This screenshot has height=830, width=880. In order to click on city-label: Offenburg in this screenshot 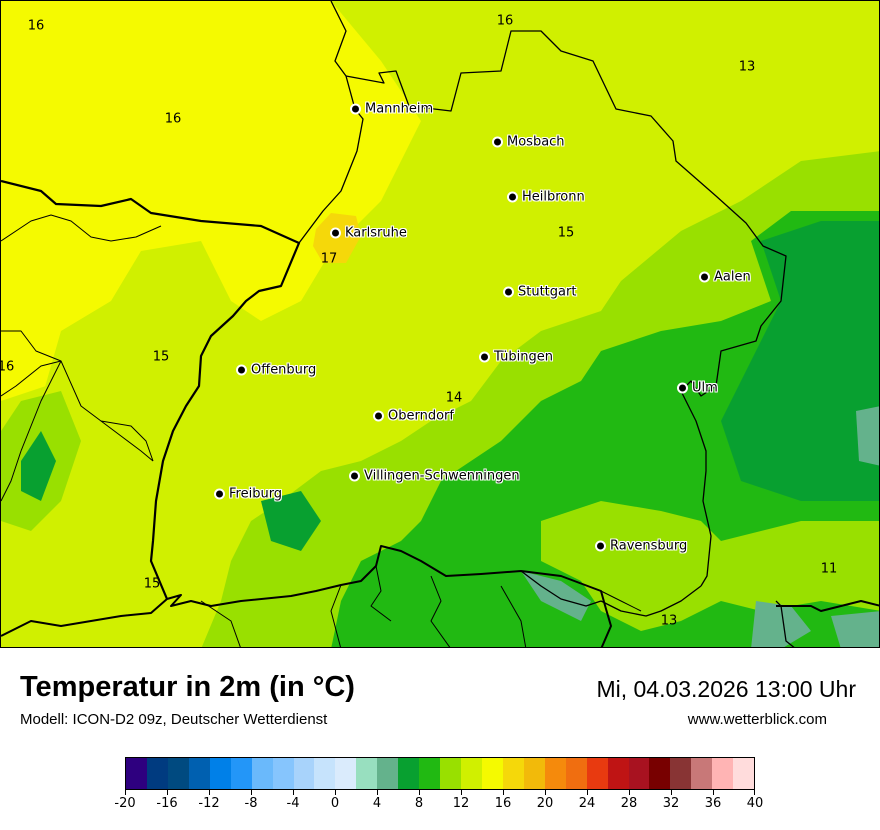, I will do `click(284, 370)`.